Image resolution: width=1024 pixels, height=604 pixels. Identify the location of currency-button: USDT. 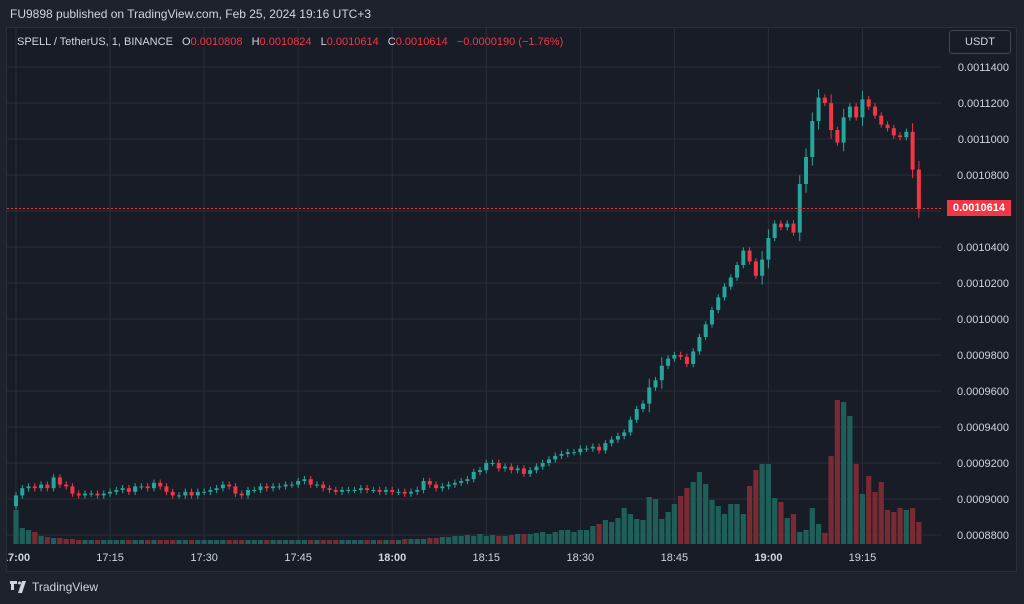
(980, 42).